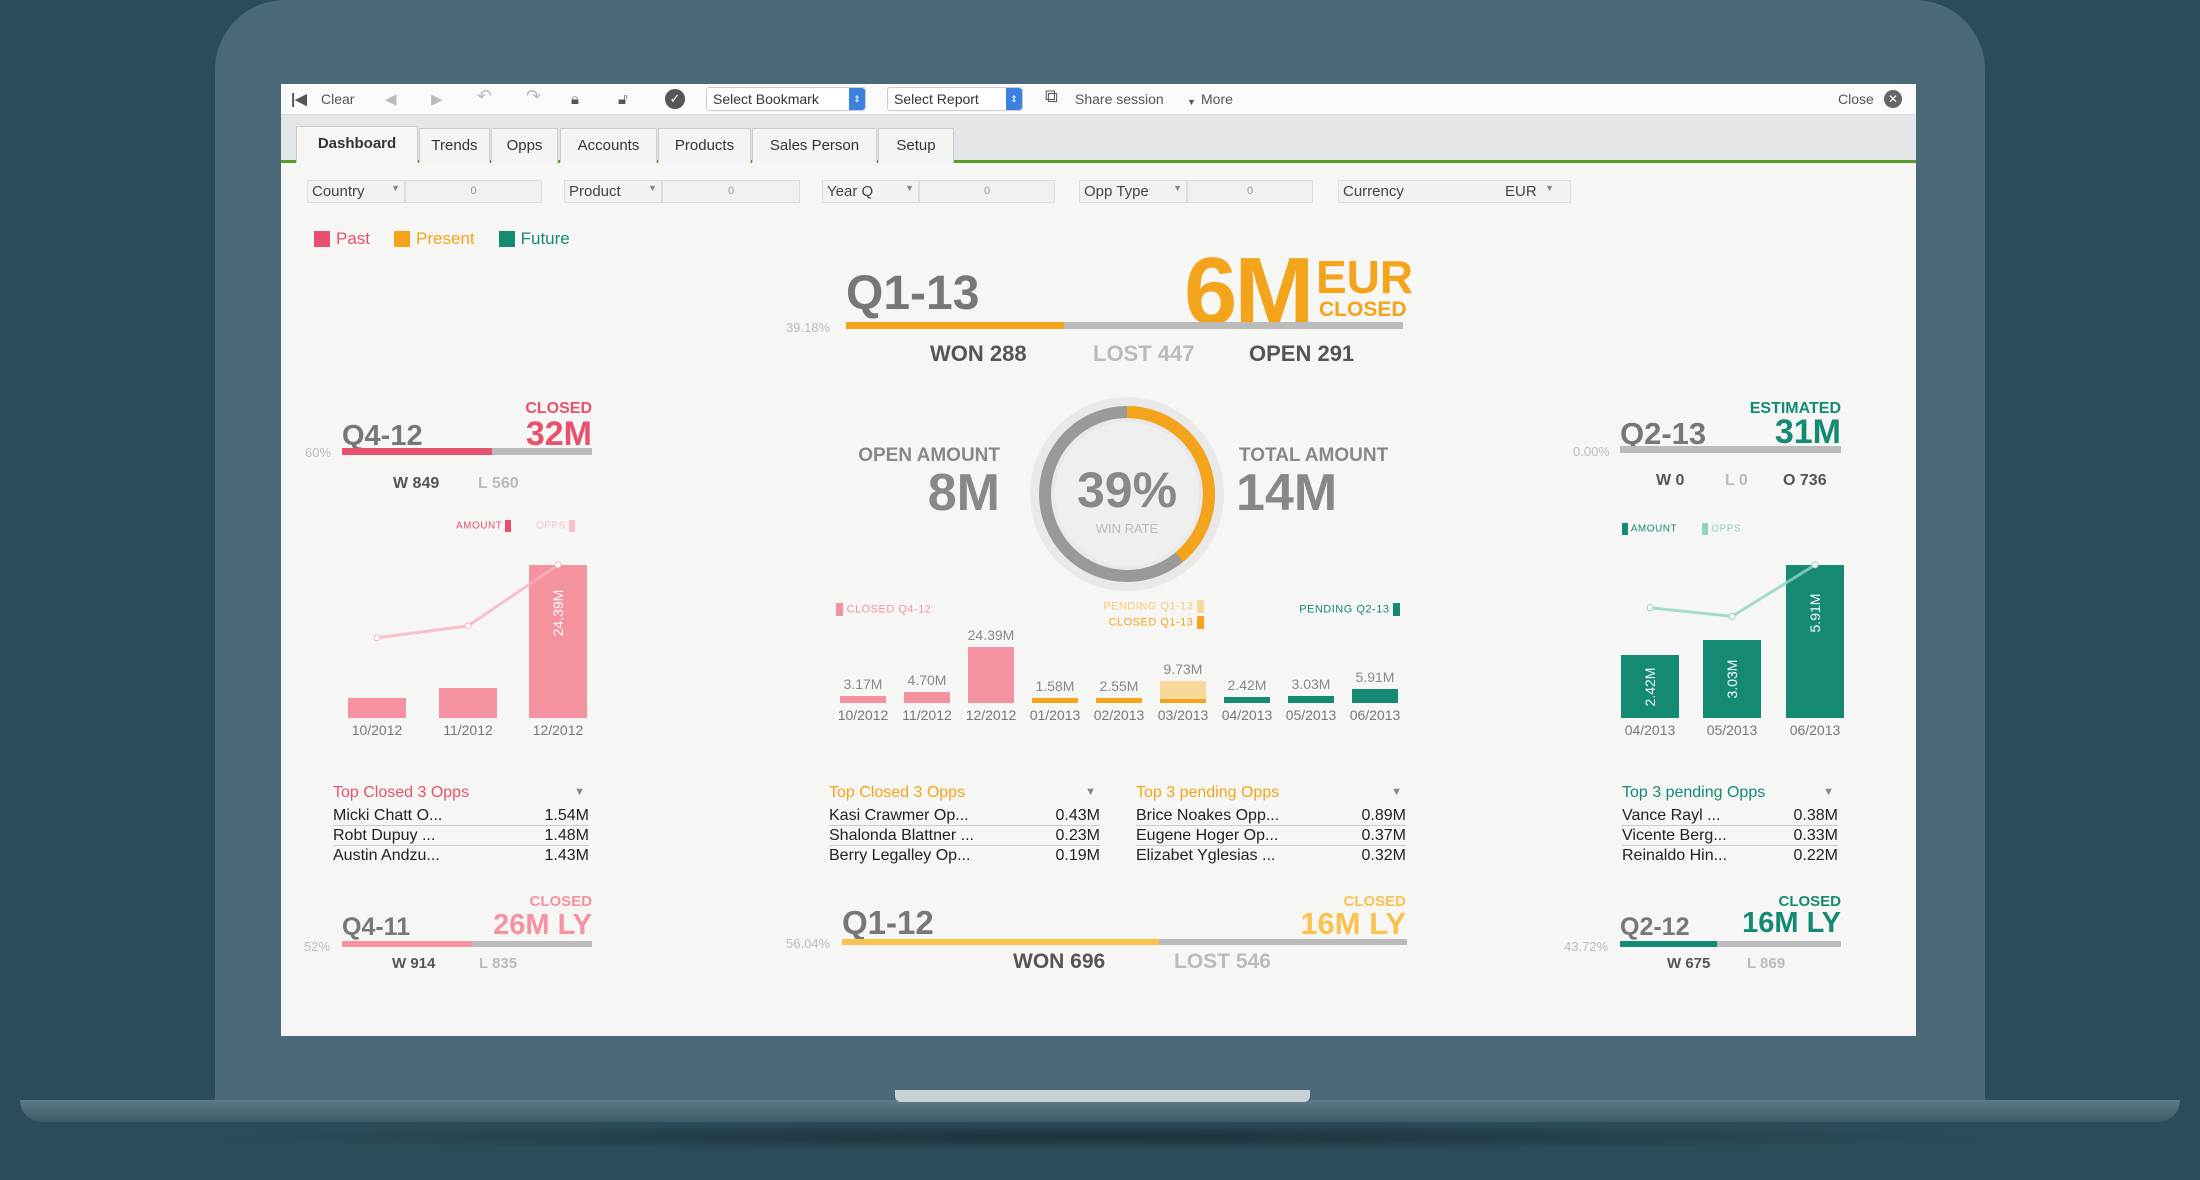 This screenshot has width=2200, height=1180. Describe the element at coordinates (955, 99) in the screenshot. I see `select-report-dropdown: Select Report ⇕` at that location.